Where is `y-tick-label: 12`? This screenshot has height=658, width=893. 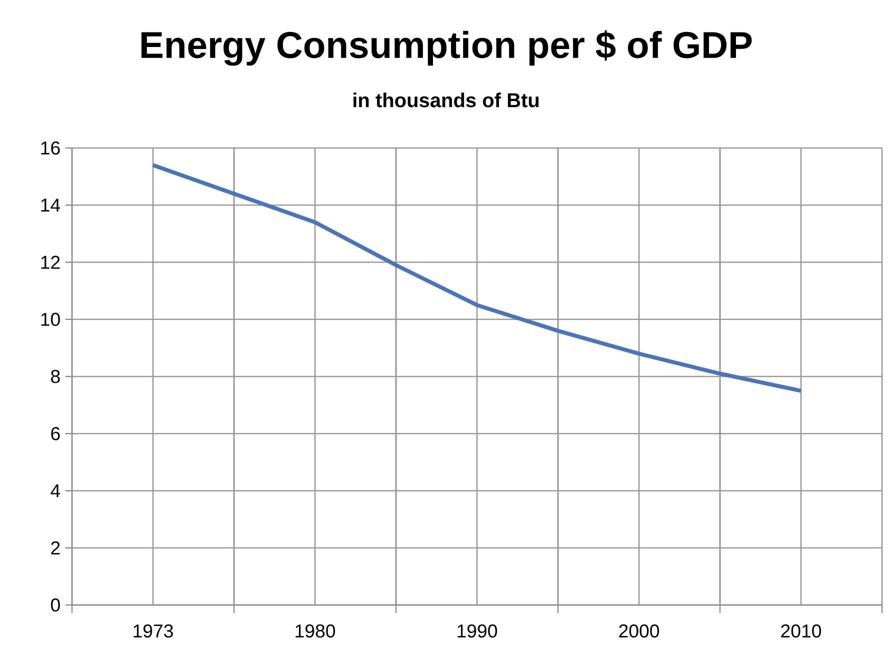 y-tick-label: 12 is located at coordinates (50, 262).